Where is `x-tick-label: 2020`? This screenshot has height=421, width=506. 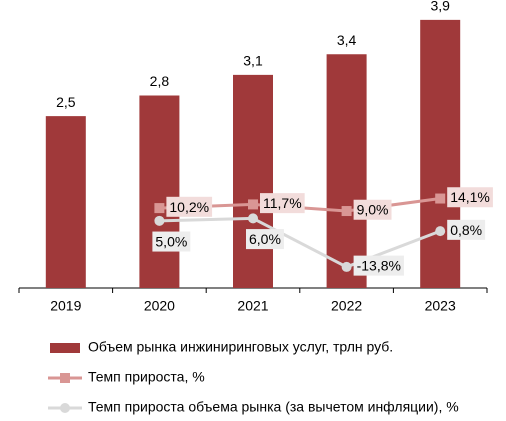
x-tick-label: 2020 is located at coordinates (159, 306).